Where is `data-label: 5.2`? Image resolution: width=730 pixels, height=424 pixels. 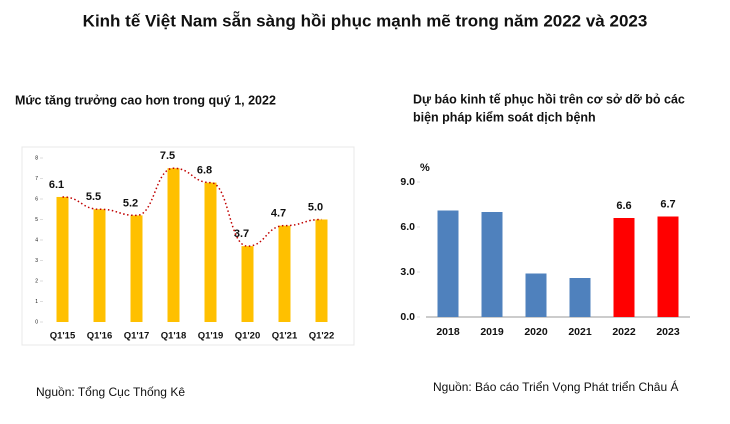
data-label: 5.2 is located at coordinates (130, 203).